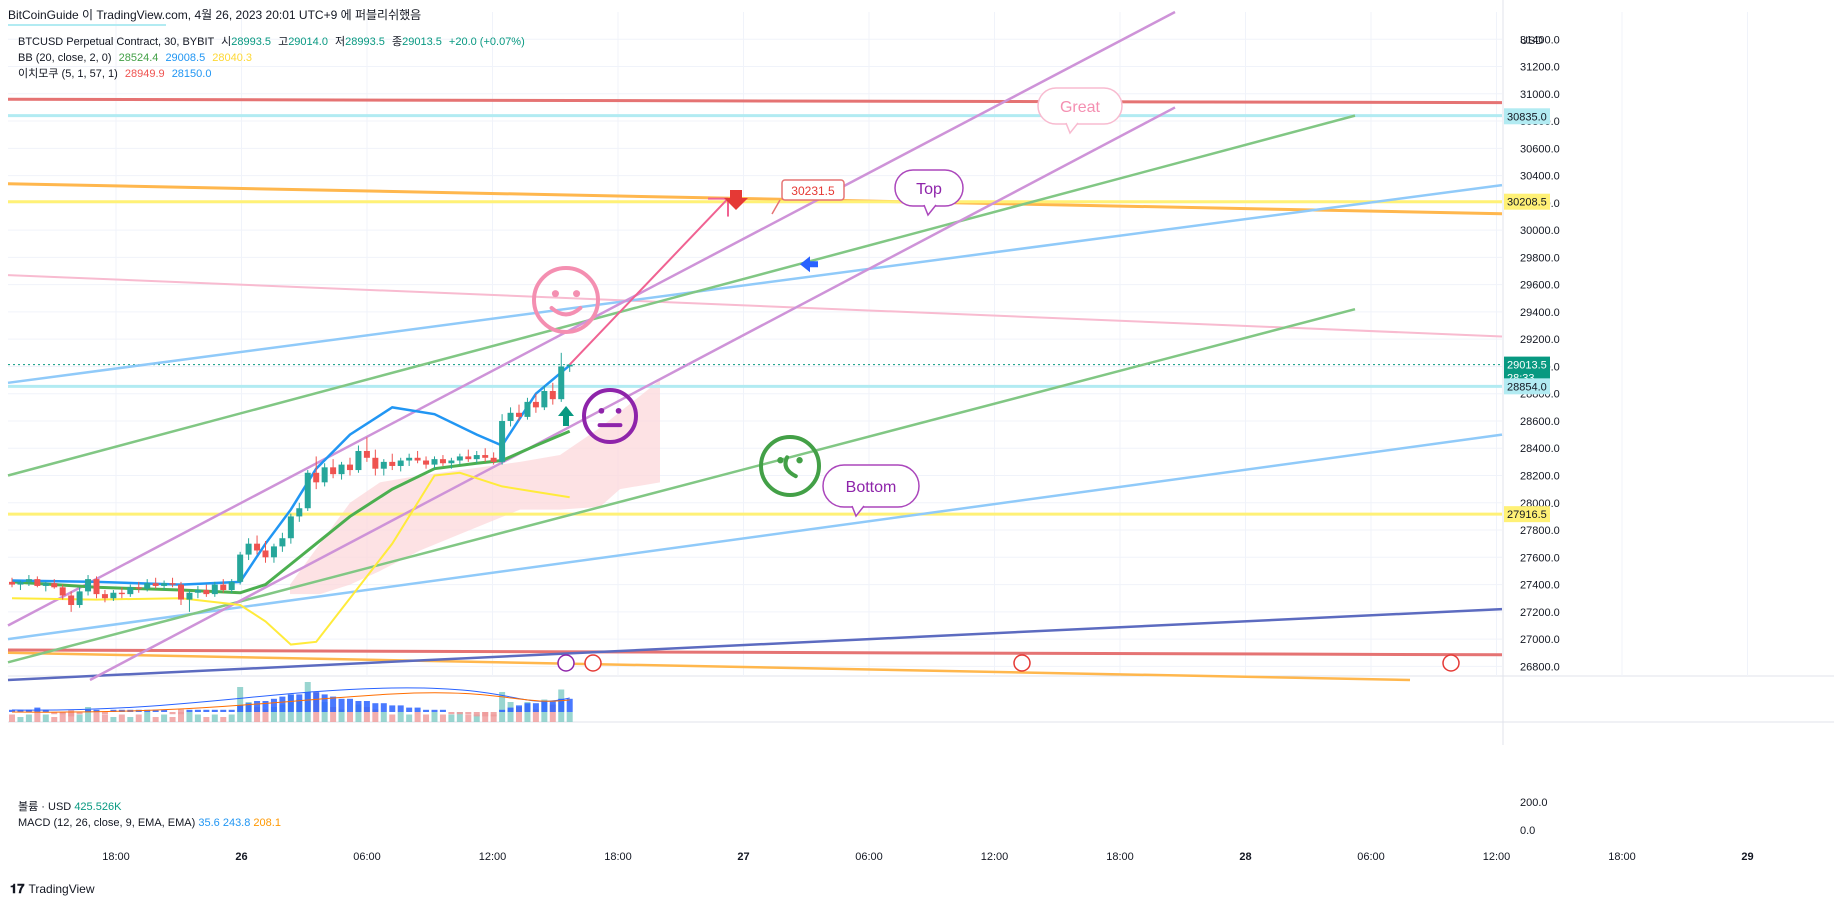 The height and width of the screenshot is (907, 1834). Describe the element at coordinates (1540, 95) in the screenshot. I see `price-tick-label: 31000.0` at that location.